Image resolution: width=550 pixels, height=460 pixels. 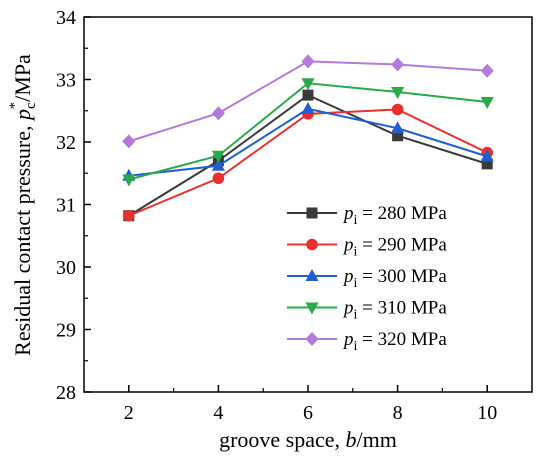 What do you see at coordinates (129, 413) in the screenshot?
I see `x-tick-label: 2` at bounding box center [129, 413].